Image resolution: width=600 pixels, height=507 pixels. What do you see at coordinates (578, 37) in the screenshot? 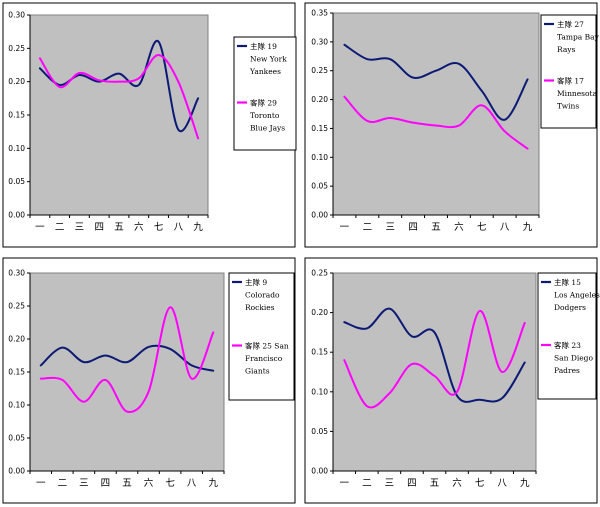
I see `legend-label: Tampa Bay` at bounding box center [578, 37].